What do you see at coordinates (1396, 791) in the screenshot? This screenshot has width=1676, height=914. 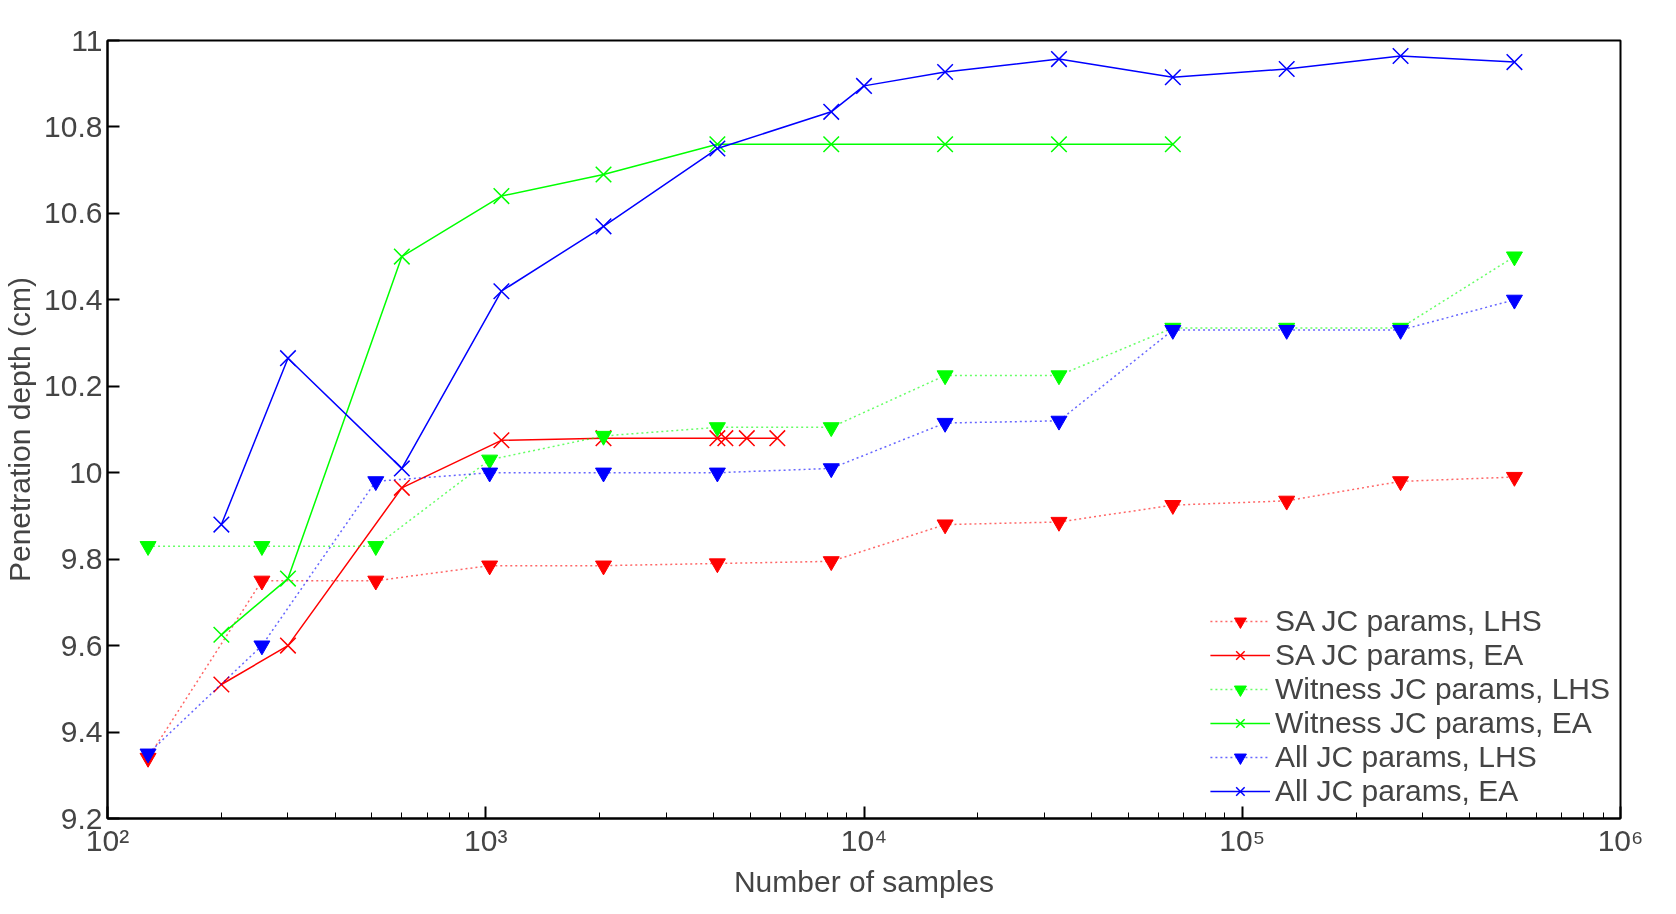 I see `legend-label: All JC params, EA` at bounding box center [1396, 791].